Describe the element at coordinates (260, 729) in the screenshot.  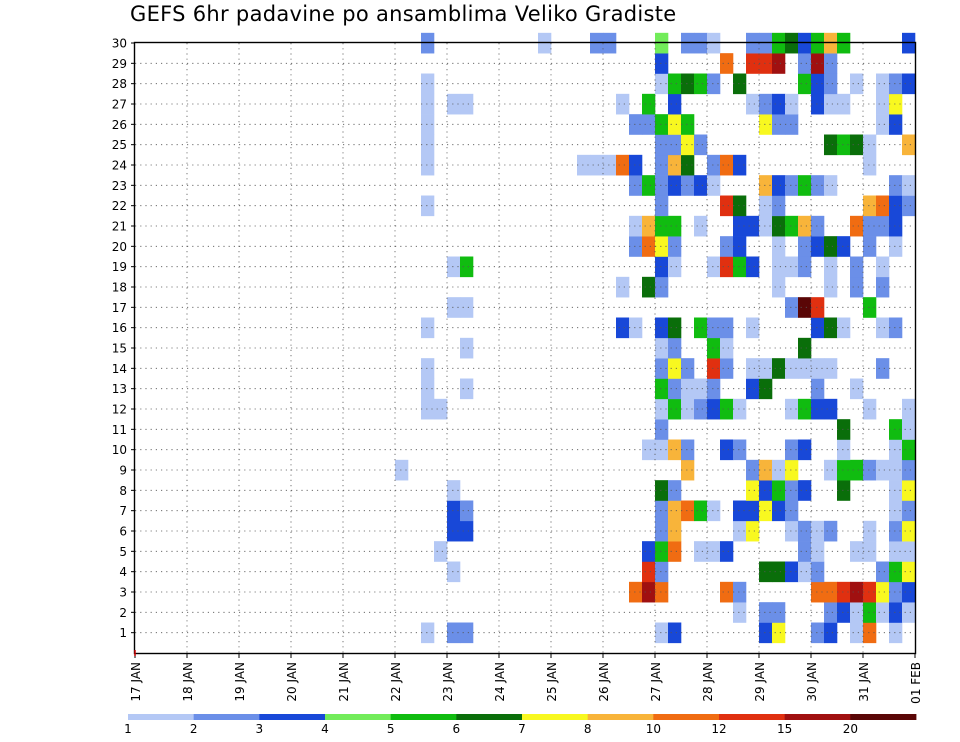
I see `colorbar-label: 3` at that location.